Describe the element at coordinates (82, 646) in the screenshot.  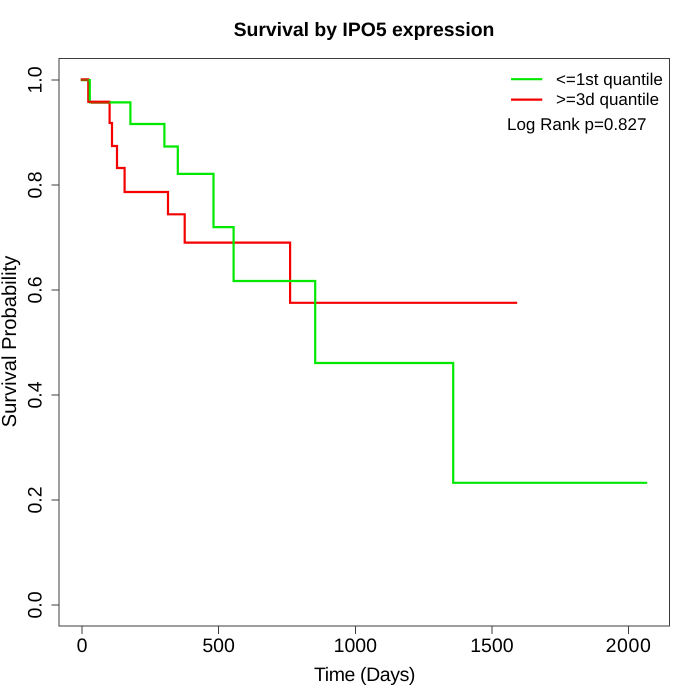
I see `svg-text: 0` at that location.